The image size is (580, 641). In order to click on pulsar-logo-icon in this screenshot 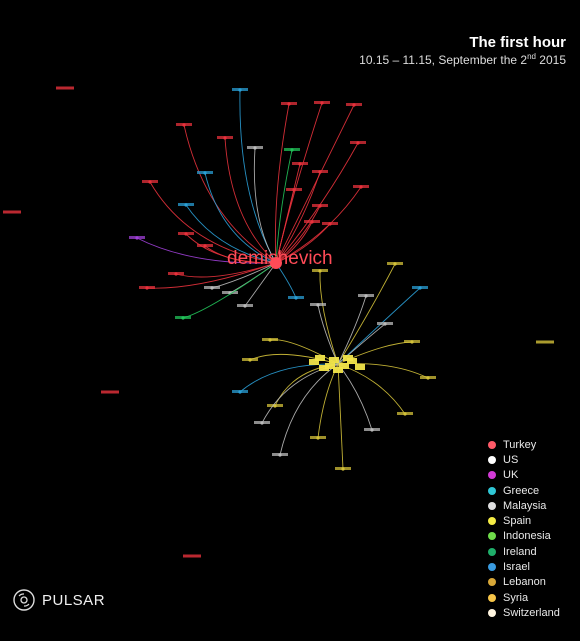, I will do `click(24, 600)`.